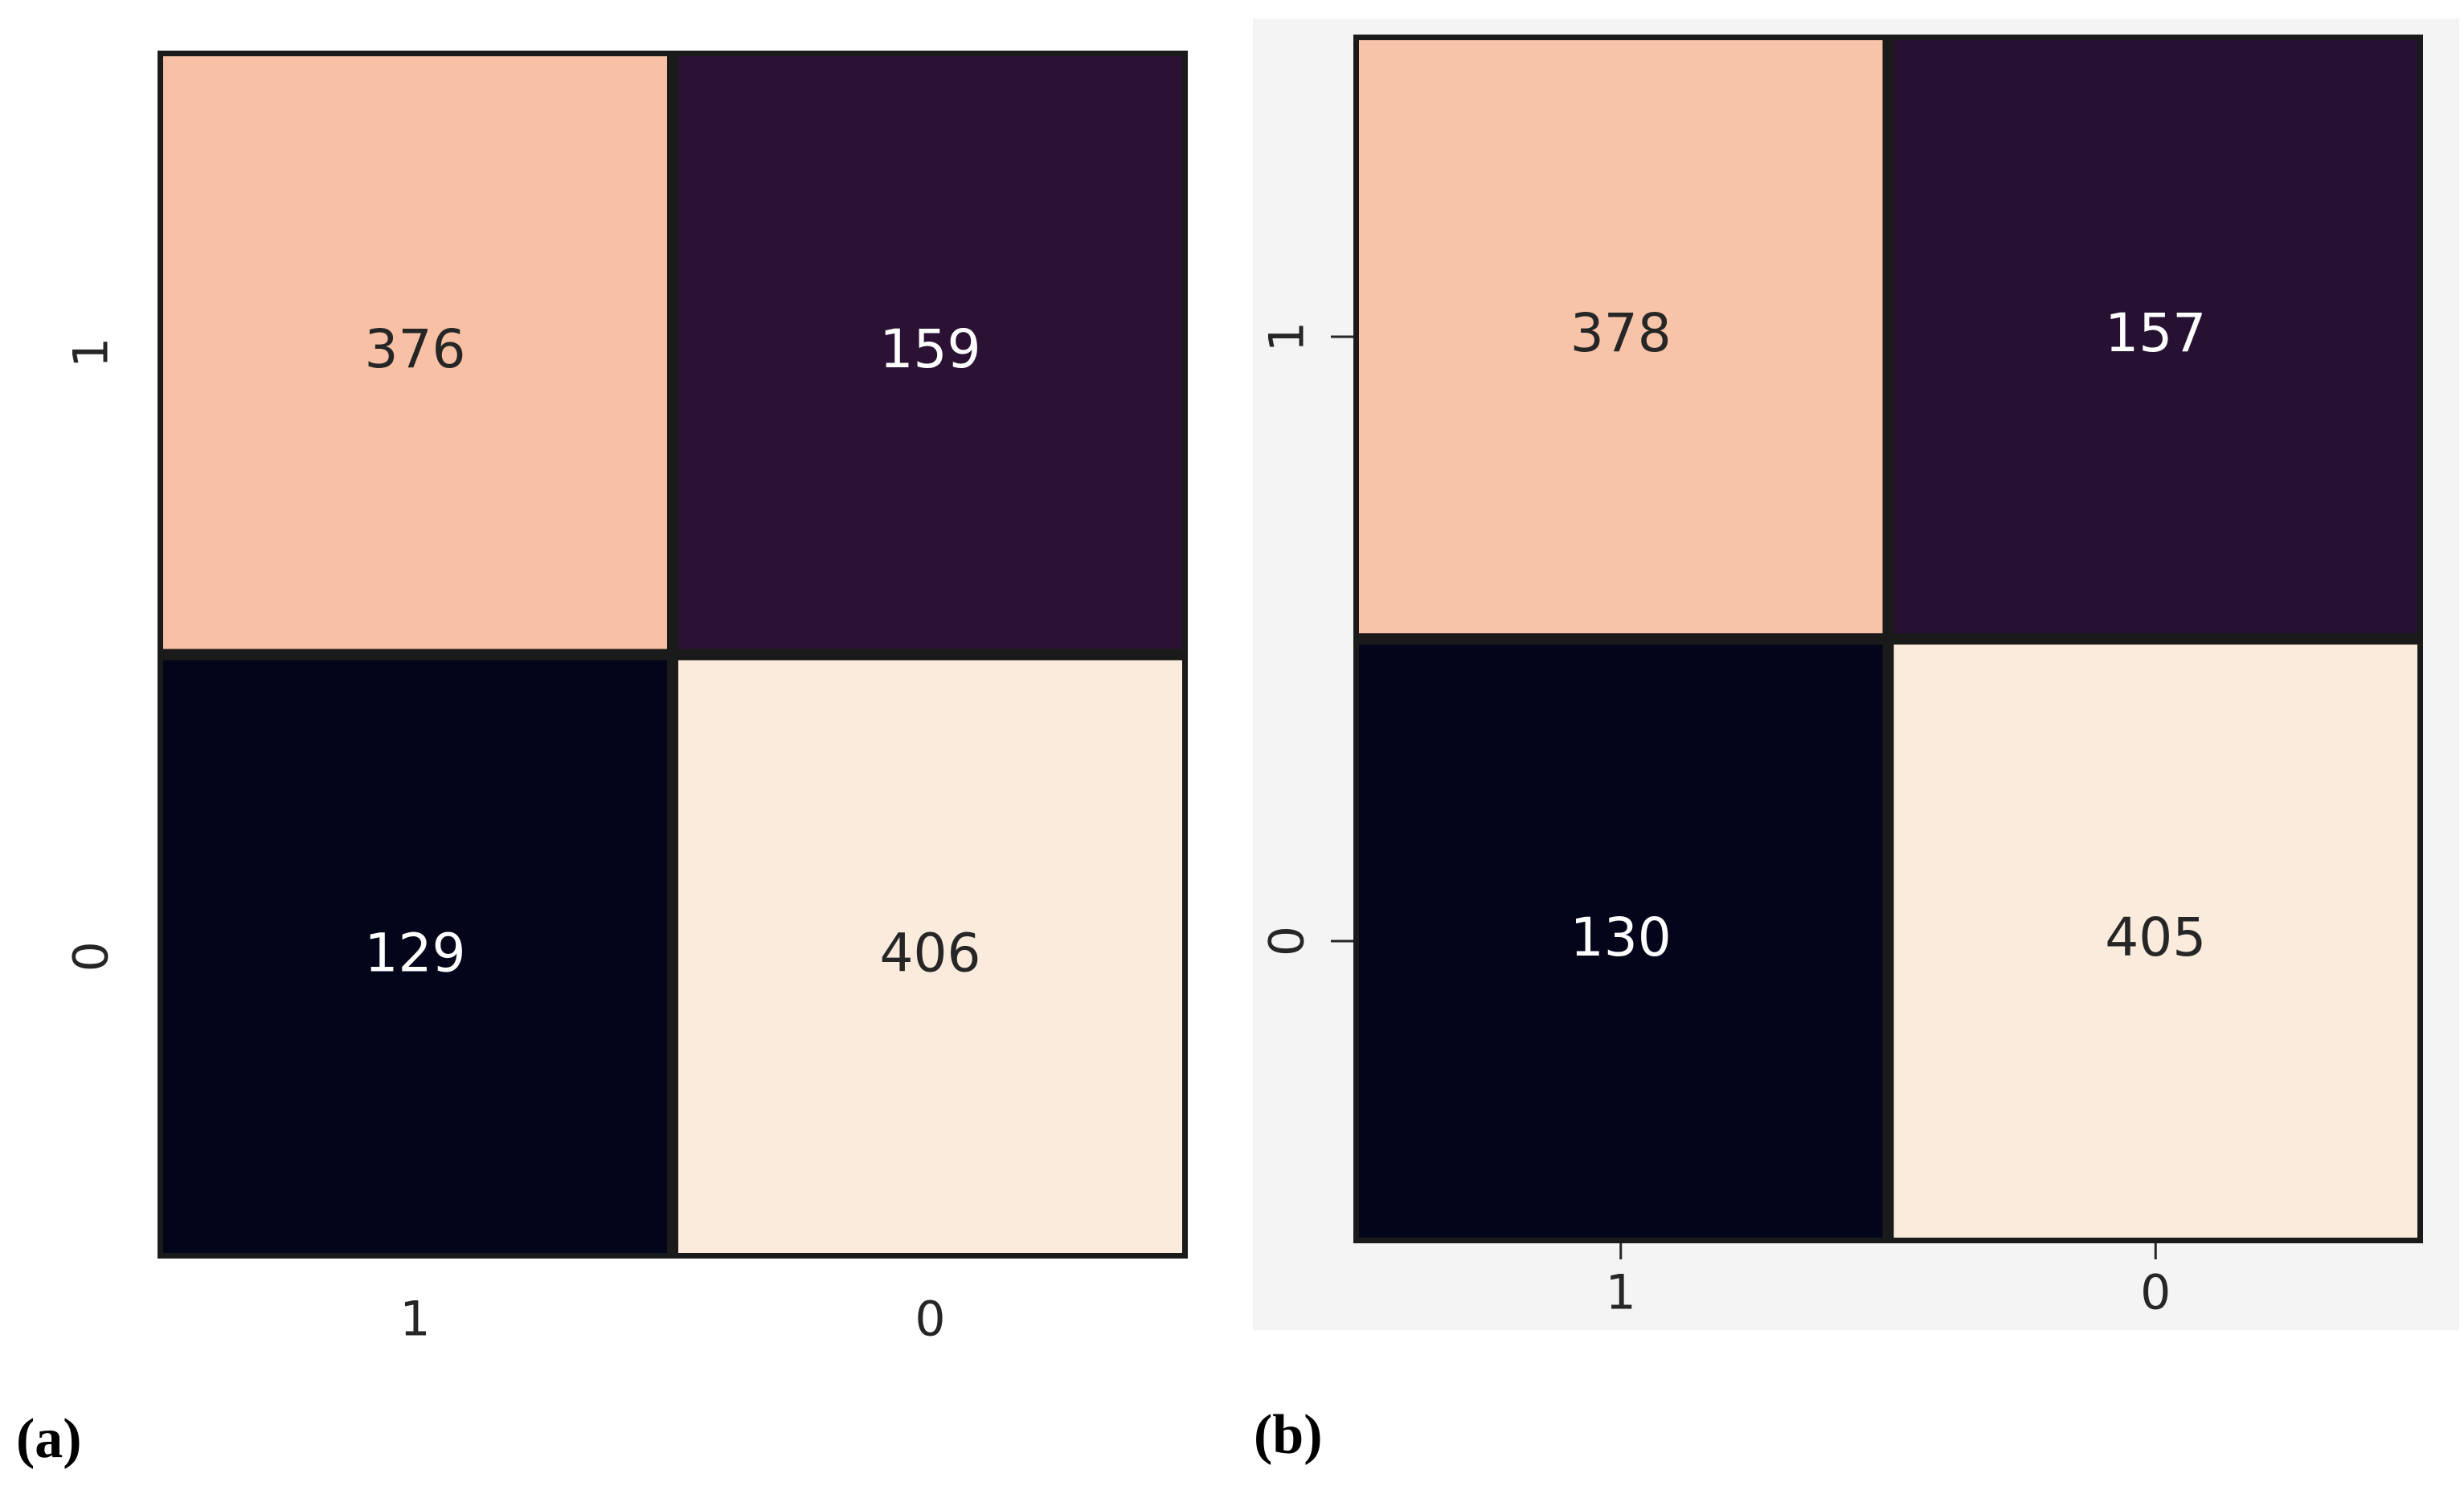  What do you see at coordinates (2155, 937) in the screenshot?
I see `cell-label: 405` at bounding box center [2155, 937].